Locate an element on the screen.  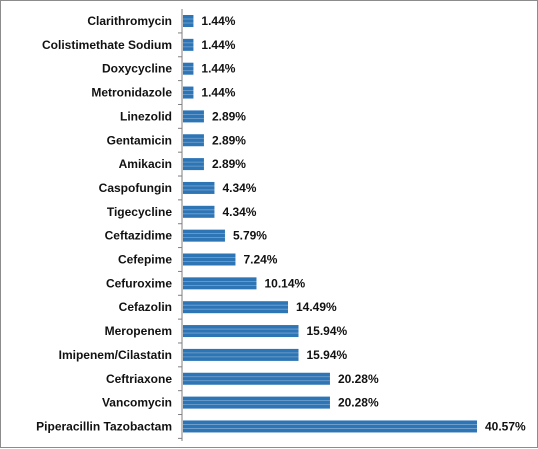
category-label: Gentamicin is located at coordinates (139, 140).